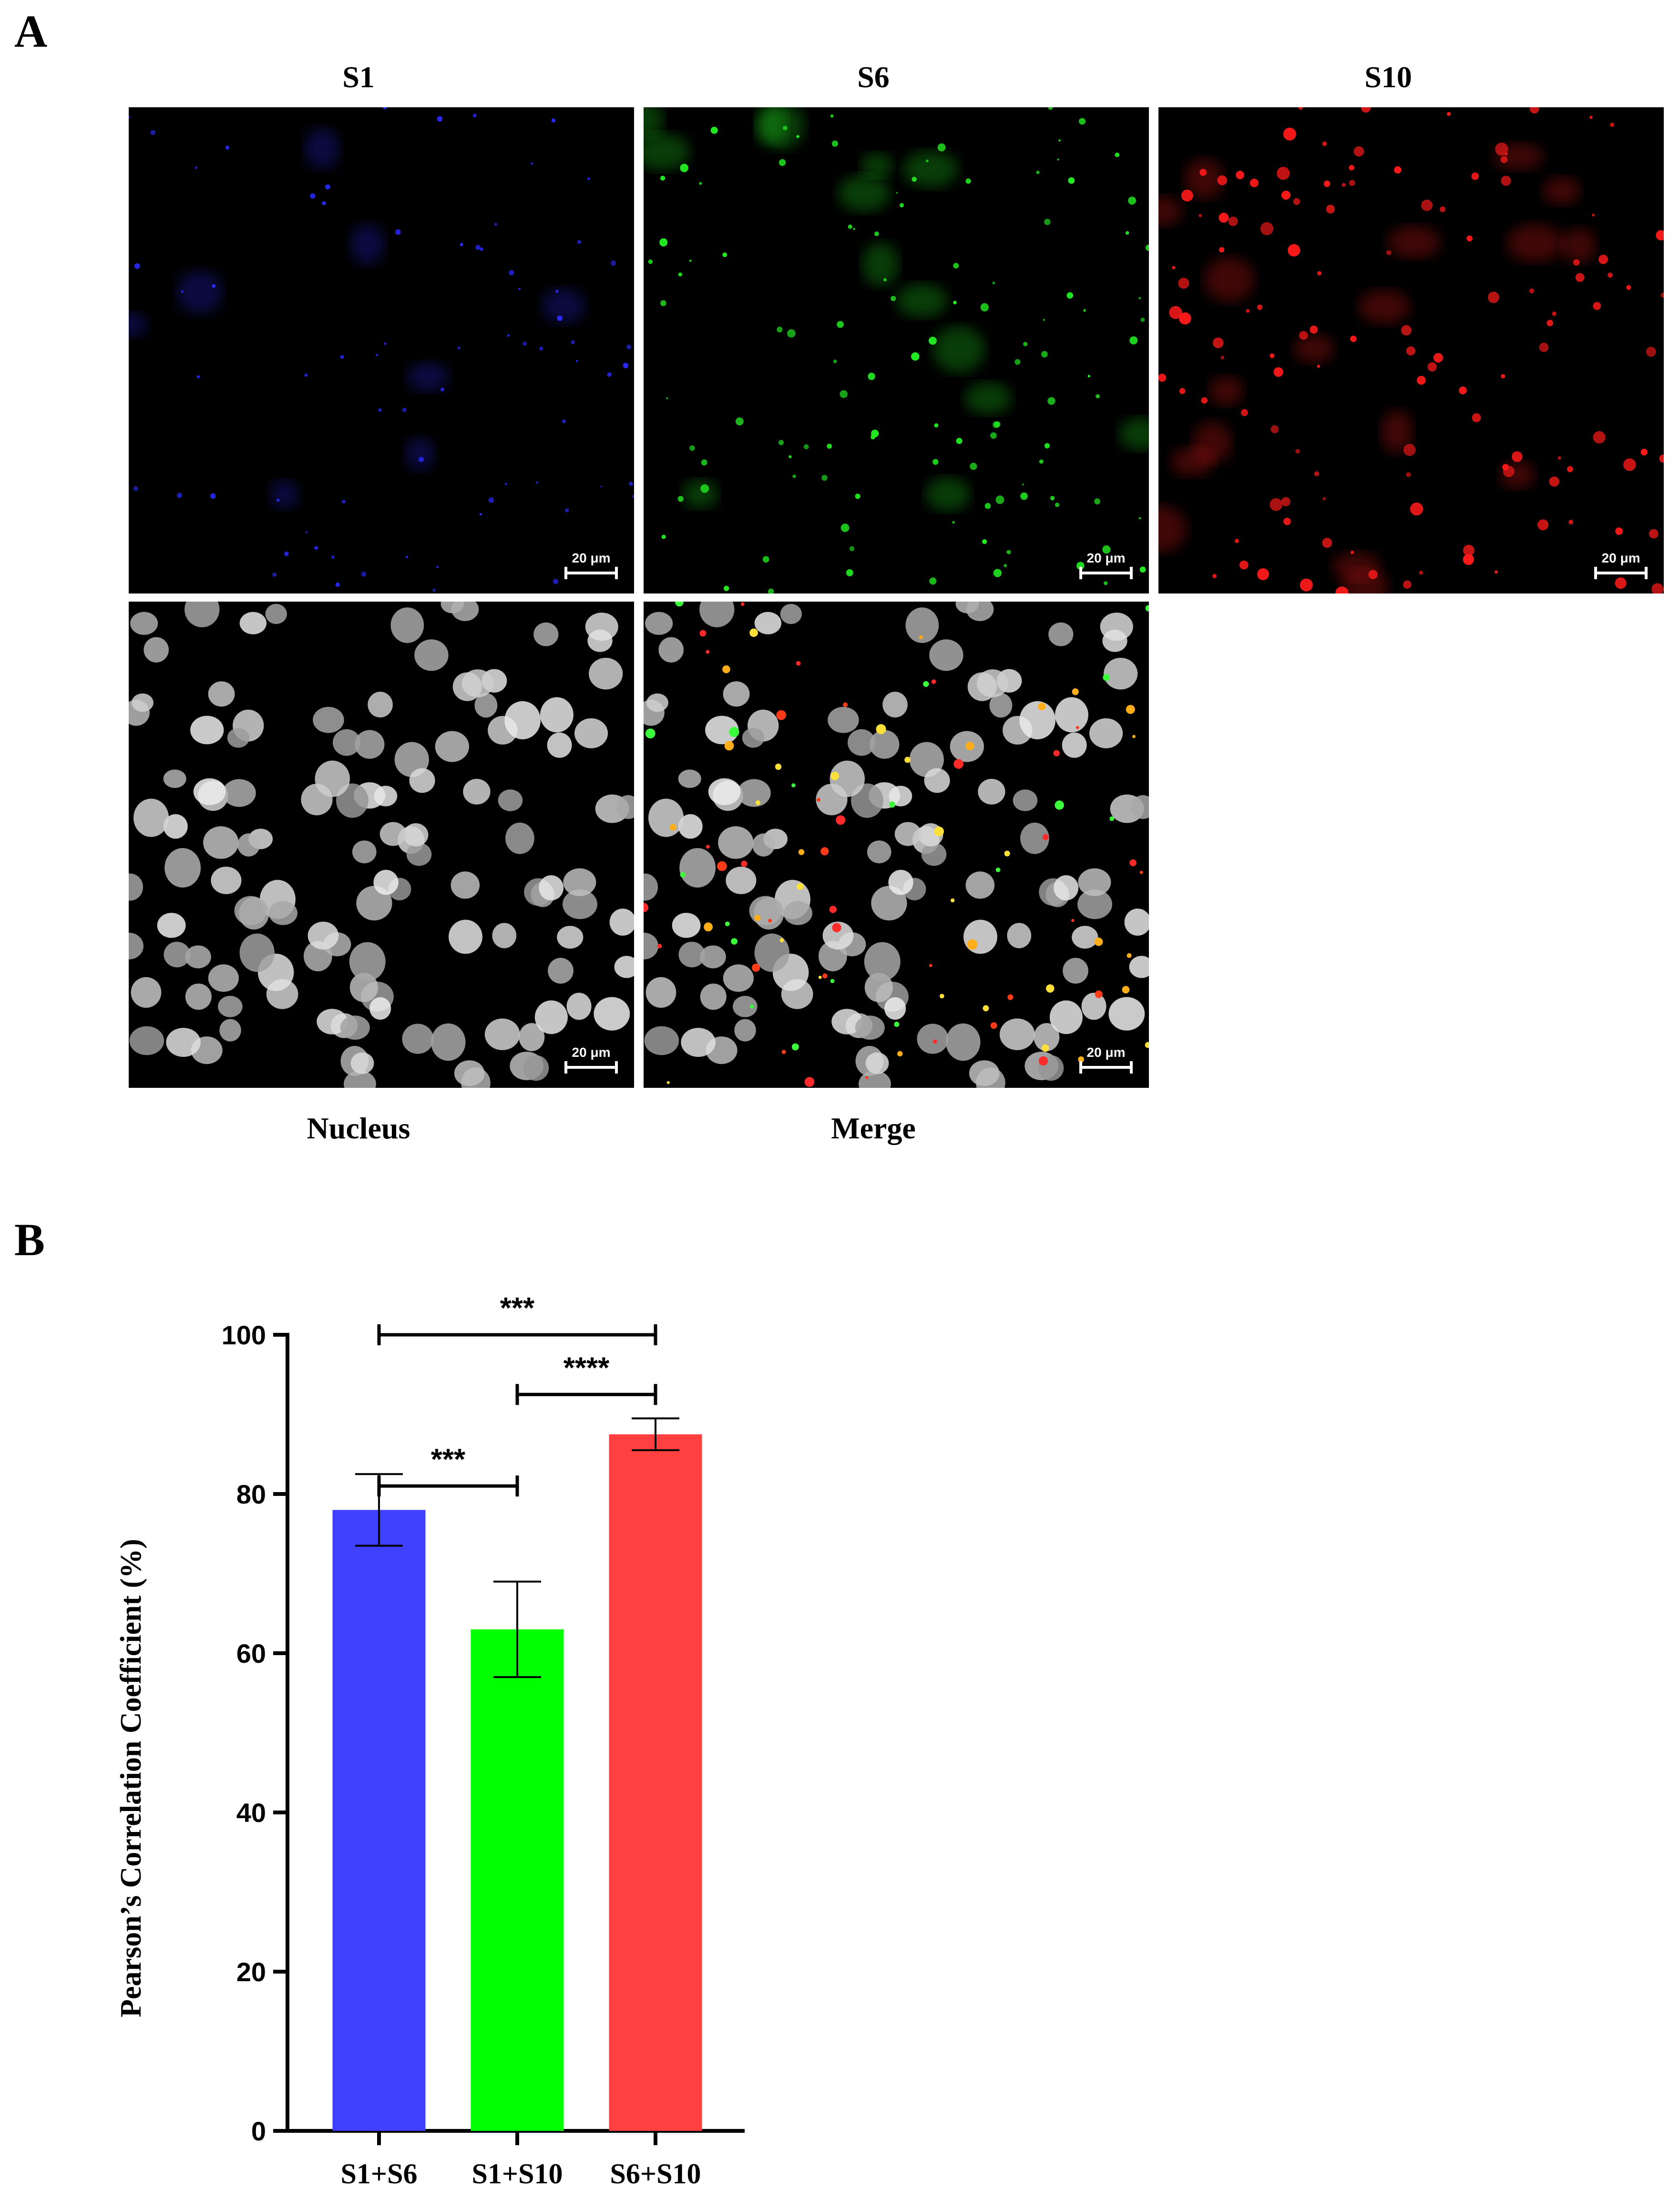 Image resolution: width=1680 pixels, height=2200 pixels. Describe the element at coordinates (258, 2131) in the screenshot. I see `y-tick-label: 0` at that location.